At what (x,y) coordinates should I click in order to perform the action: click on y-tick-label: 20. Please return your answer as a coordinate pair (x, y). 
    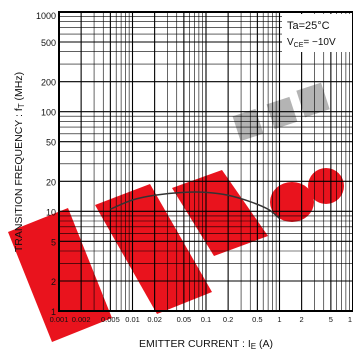
    Looking at the image, I should click on (51, 182).